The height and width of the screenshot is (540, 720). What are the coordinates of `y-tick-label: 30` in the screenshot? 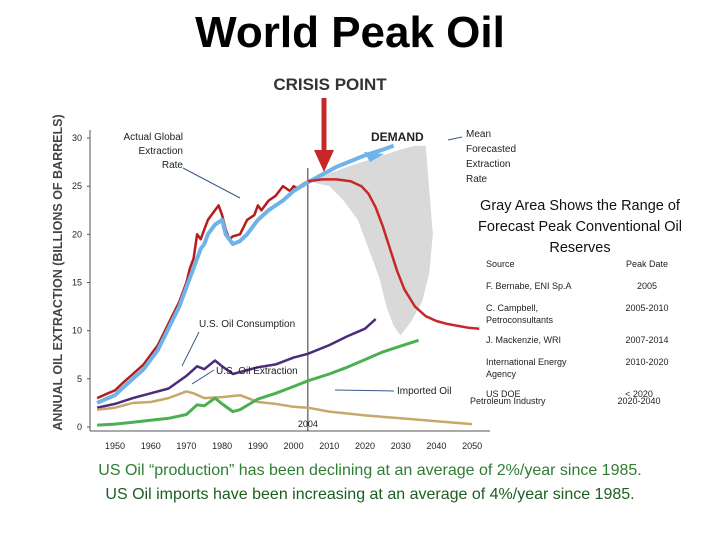 It's located at (77, 138).